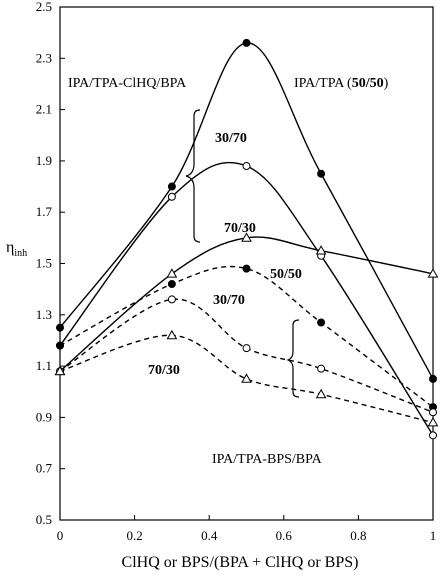 The height and width of the screenshot is (577, 441). I want to click on x-tick-label: 0.4, so click(209, 535).